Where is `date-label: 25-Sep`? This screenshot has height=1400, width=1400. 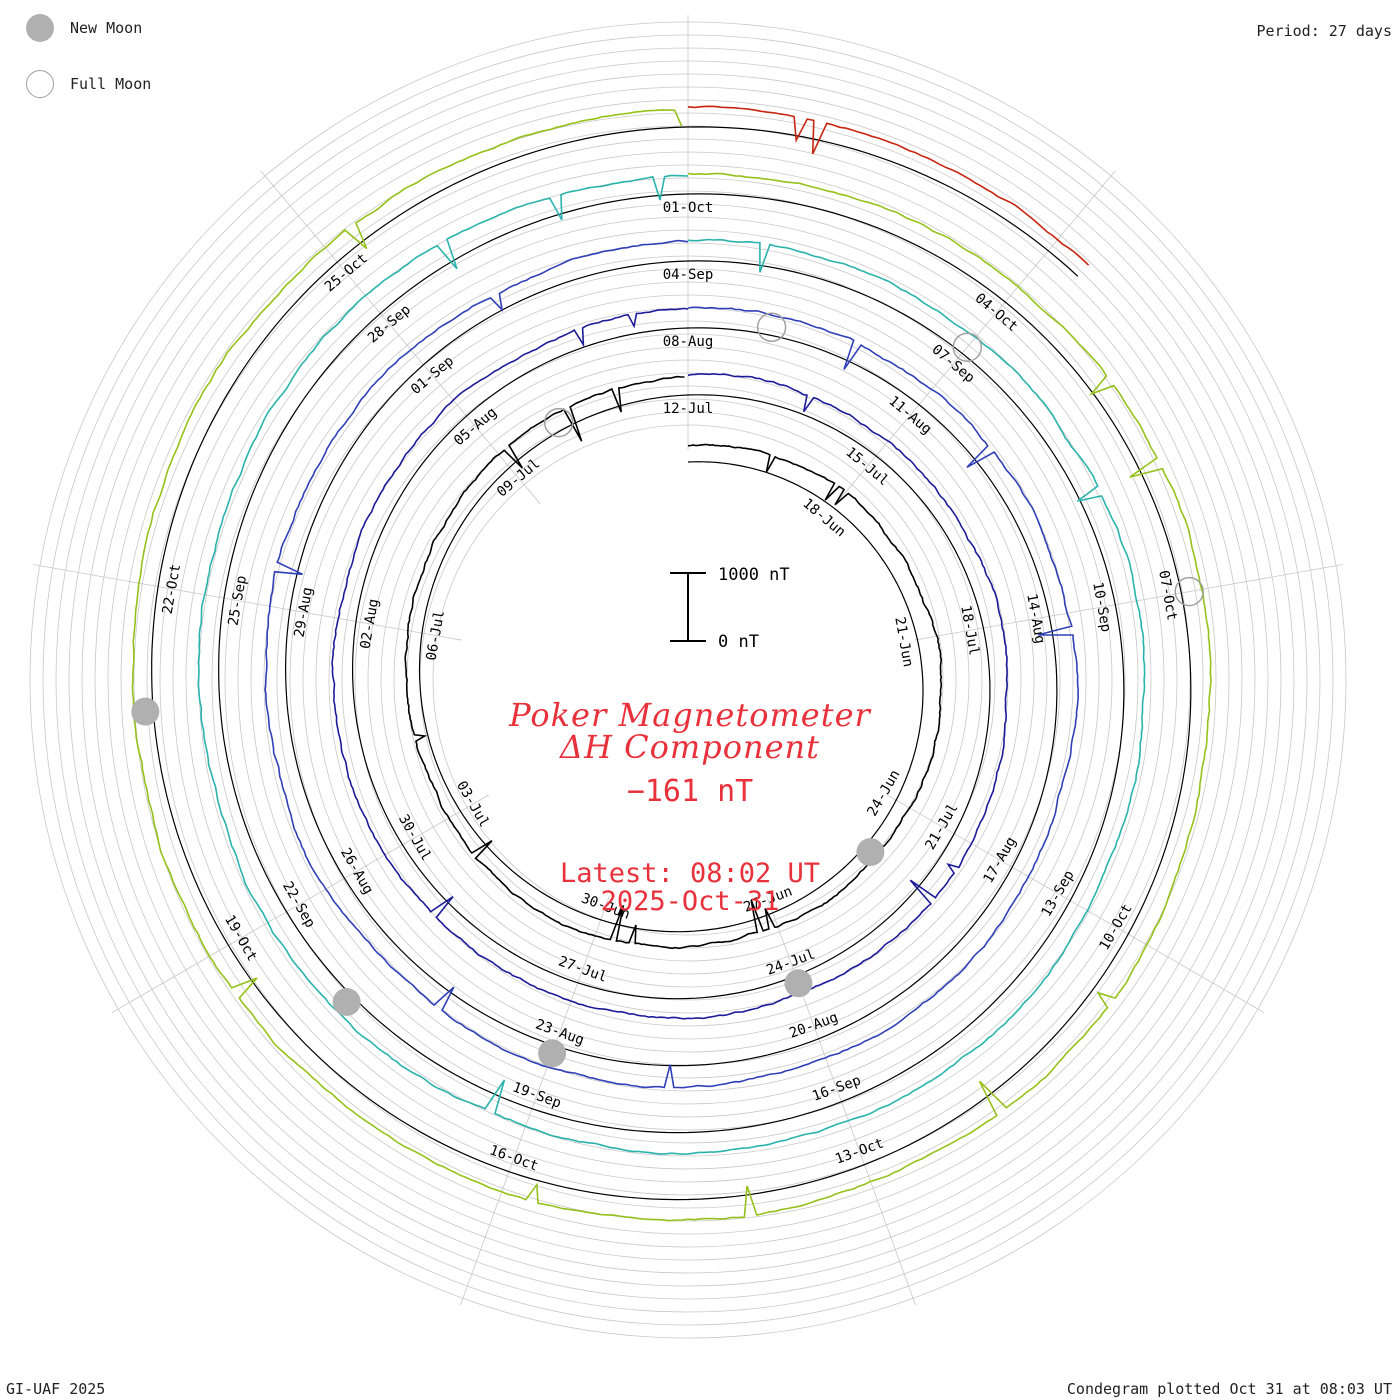
date-label: 25-Sep is located at coordinates (238, 600).